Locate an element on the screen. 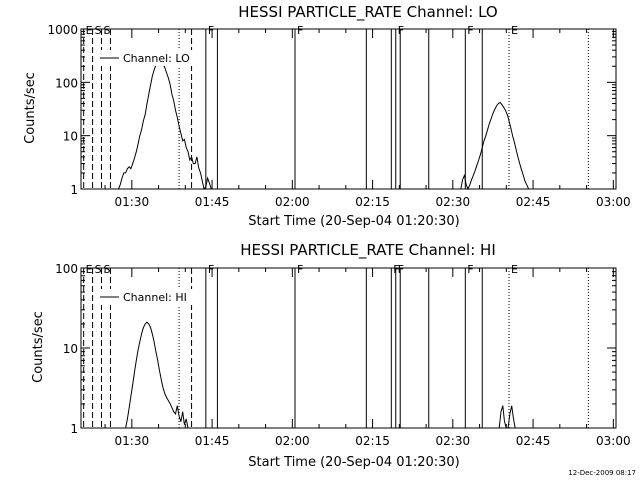 This screenshot has height=480, width=640. legend-entry: Channel: HI is located at coordinates (155, 297).